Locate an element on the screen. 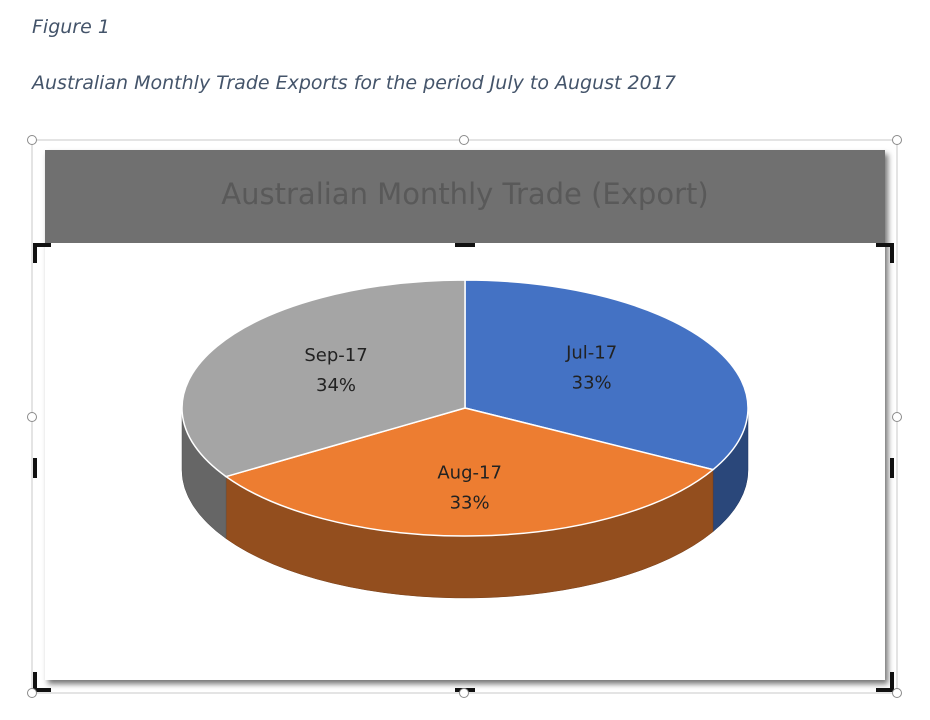 This screenshot has height=720, width=930. slice-label: Aug-17 is located at coordinates (469, 472).